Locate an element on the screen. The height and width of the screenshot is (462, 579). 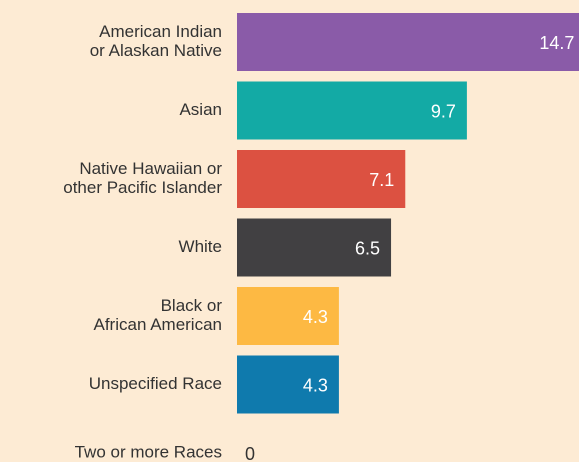
category-label: Native Hawaiian or is located at coordinates (150, 168).